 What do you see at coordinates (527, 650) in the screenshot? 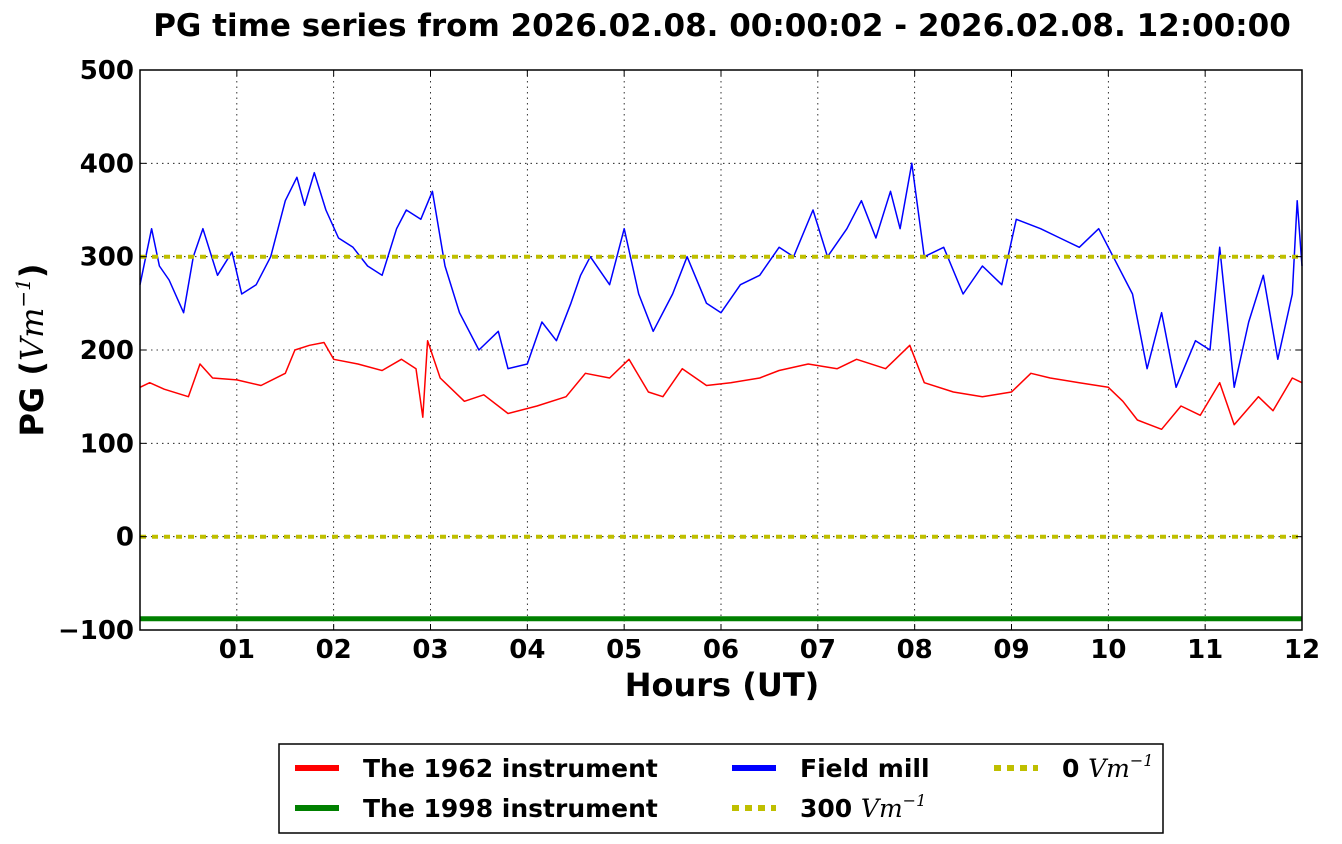
I see `x-tick-label: 04` at bounding box center [527, 650].